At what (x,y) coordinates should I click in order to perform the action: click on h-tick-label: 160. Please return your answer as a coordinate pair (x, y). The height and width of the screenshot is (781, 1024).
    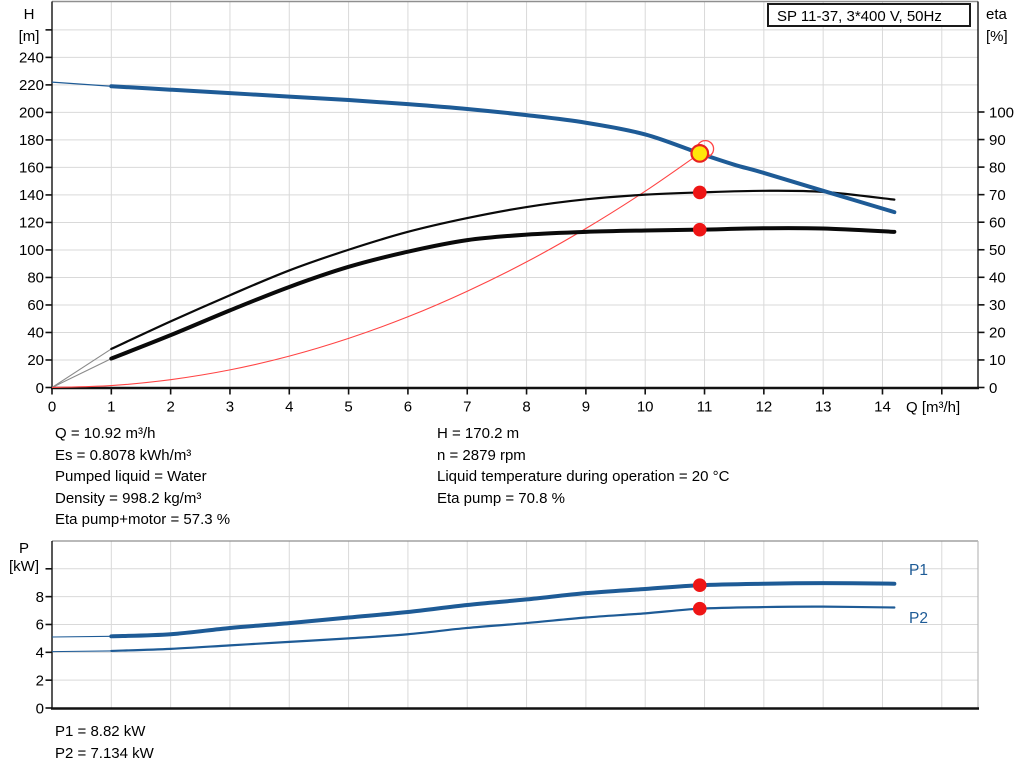
    Looking at the image, I should click on (31, 168).